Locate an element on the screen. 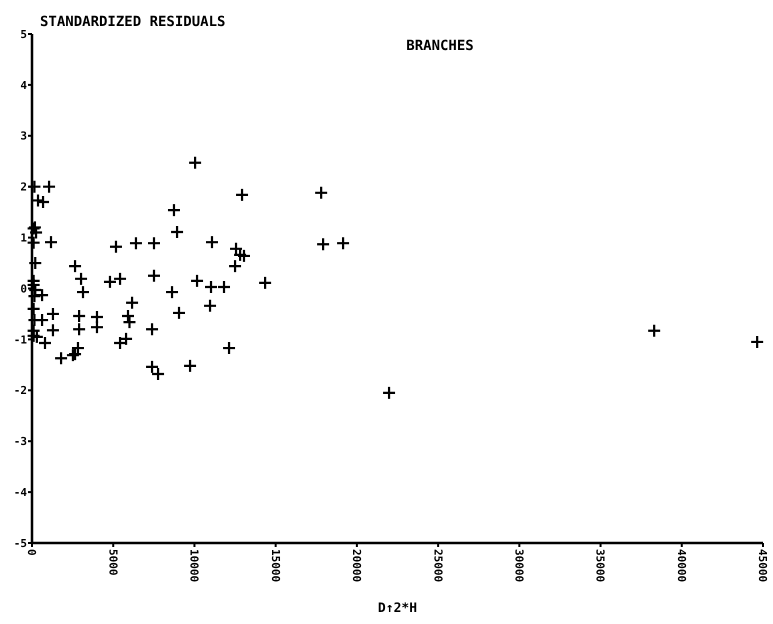 This screenshot has width=773, height=624. x-axis-title: D↑2*H is located at coordinates (398, 608).